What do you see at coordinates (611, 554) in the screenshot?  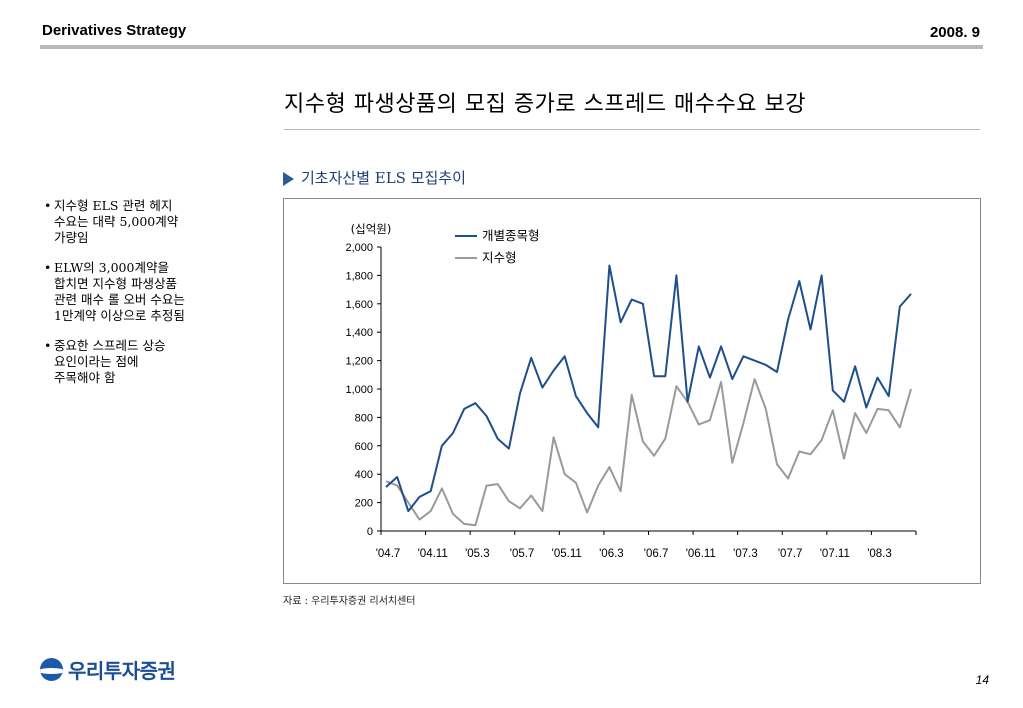 I see `x-tick-label: '06.3` at bounding box center [611, 554].